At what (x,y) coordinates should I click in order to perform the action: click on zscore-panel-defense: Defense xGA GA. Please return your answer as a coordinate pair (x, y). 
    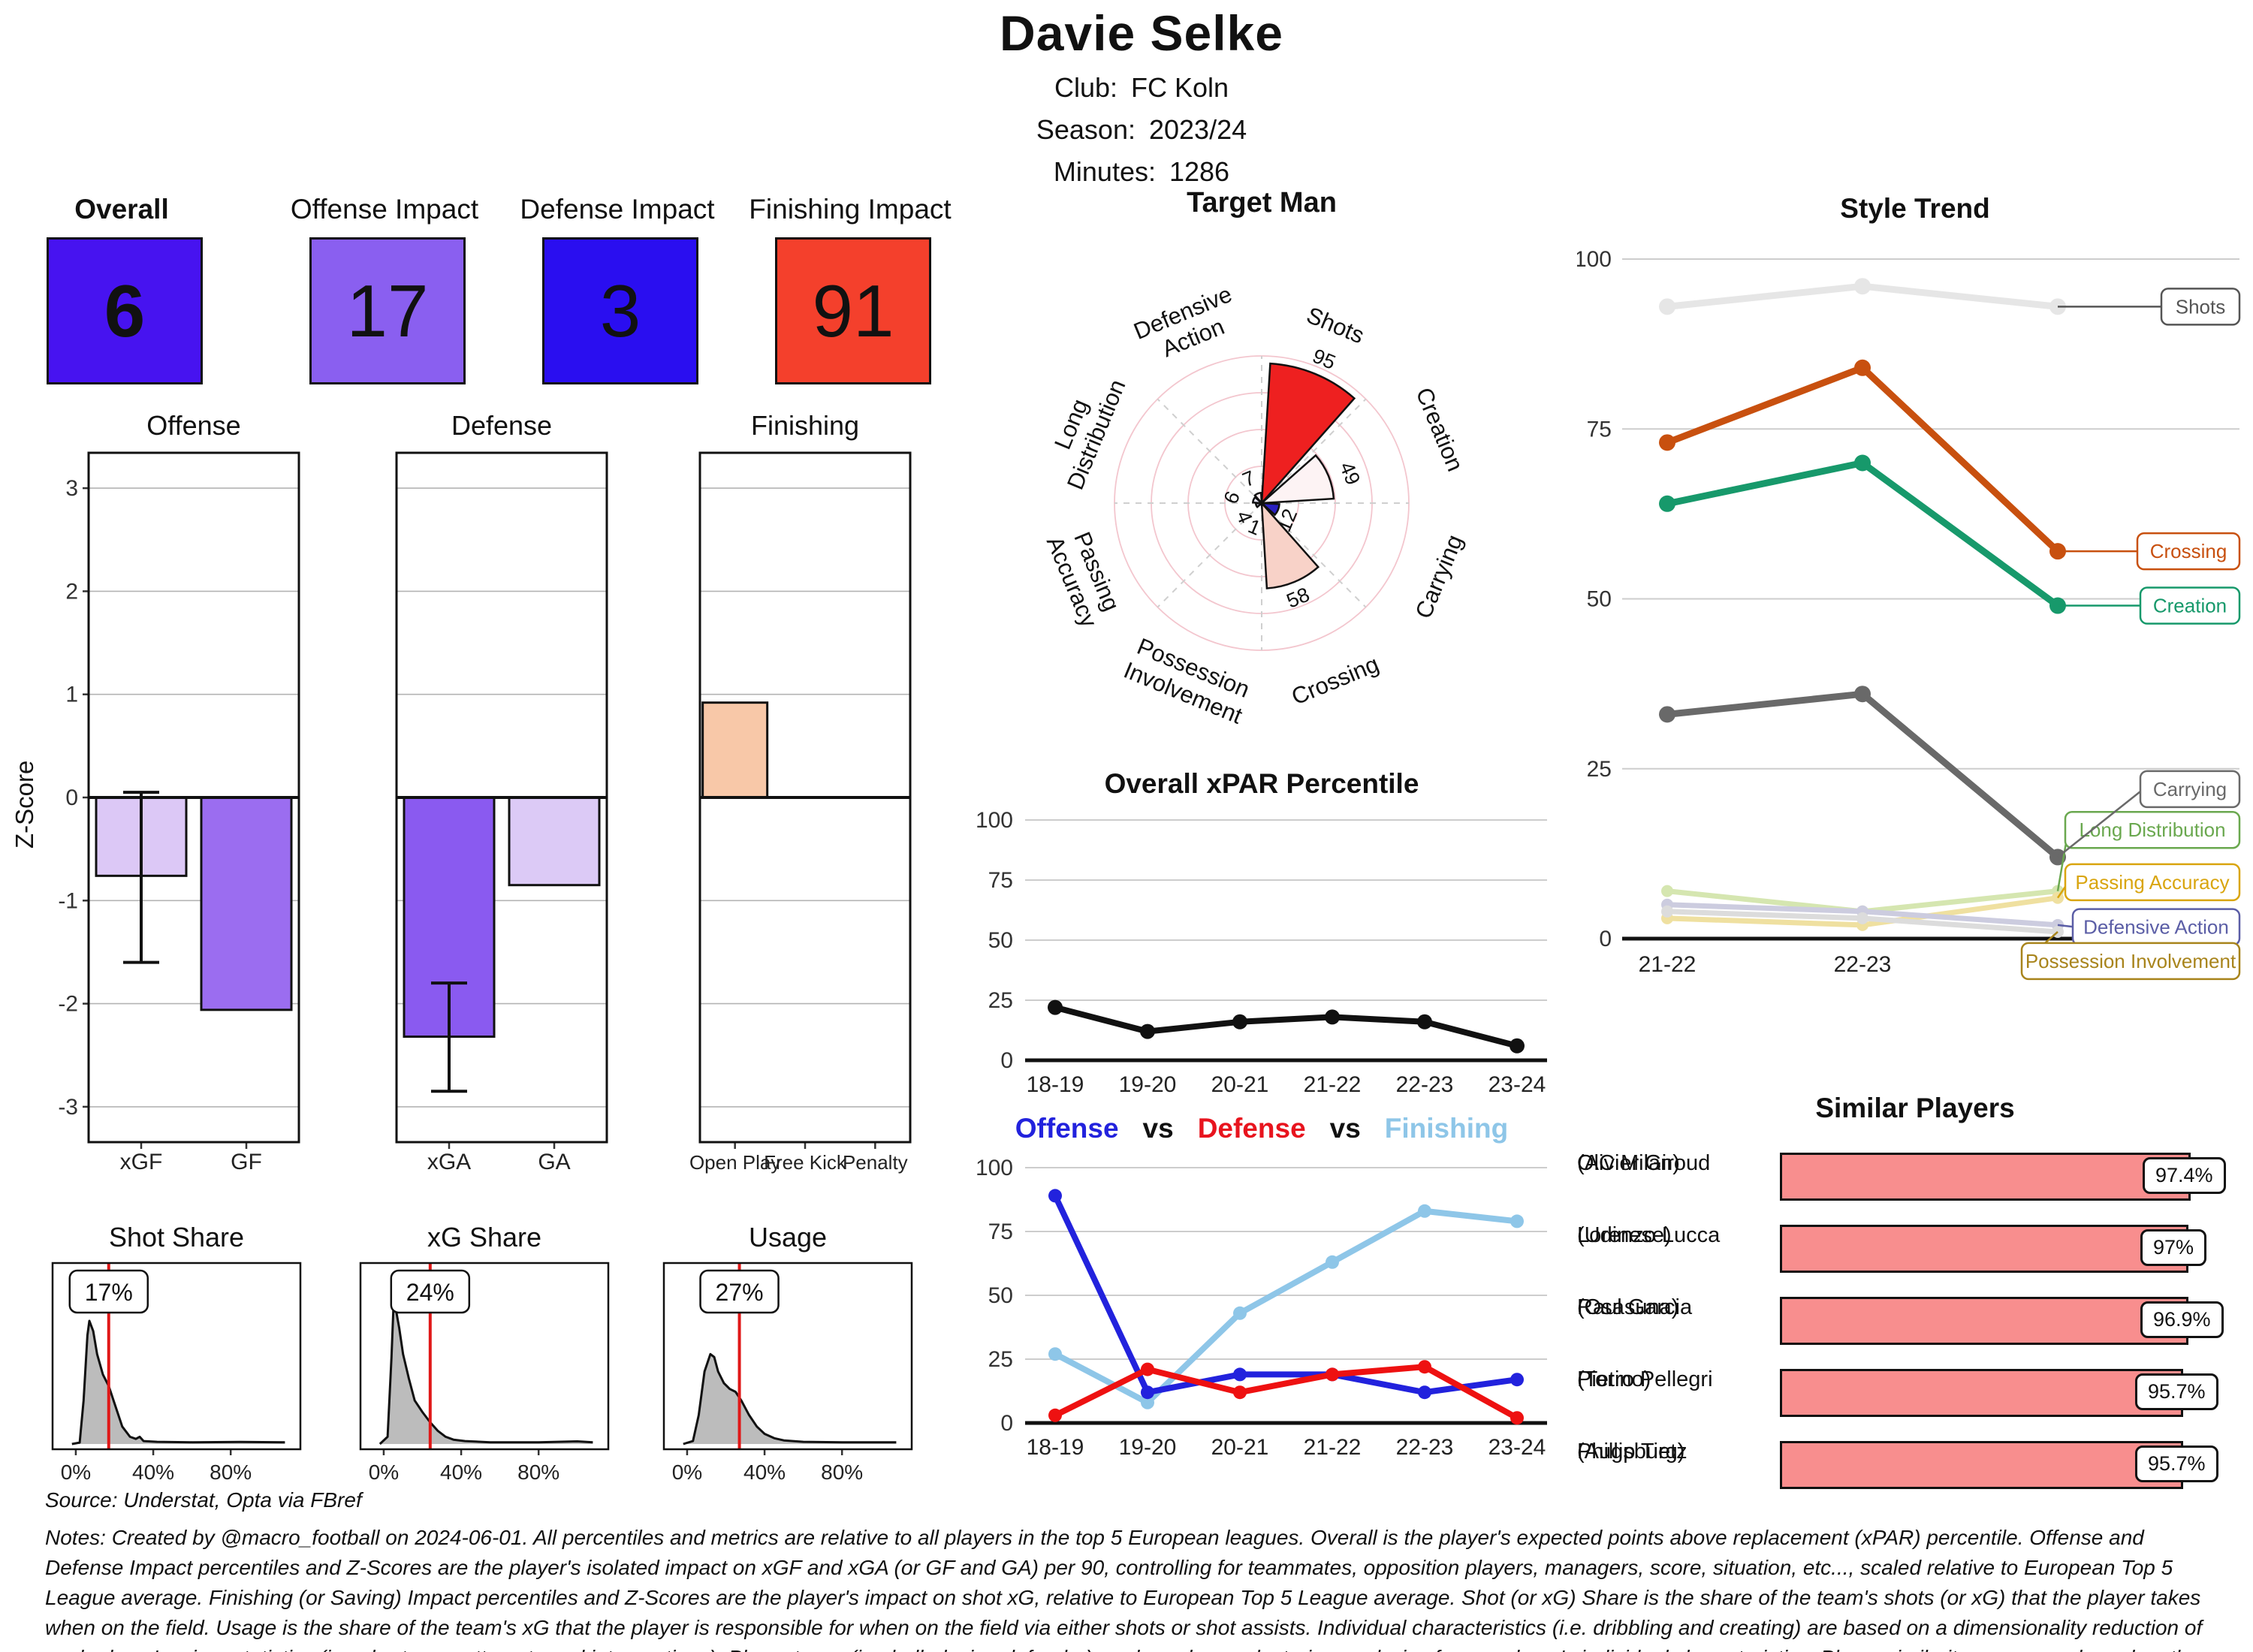
    Looking at the image, I should click on (502, 792).